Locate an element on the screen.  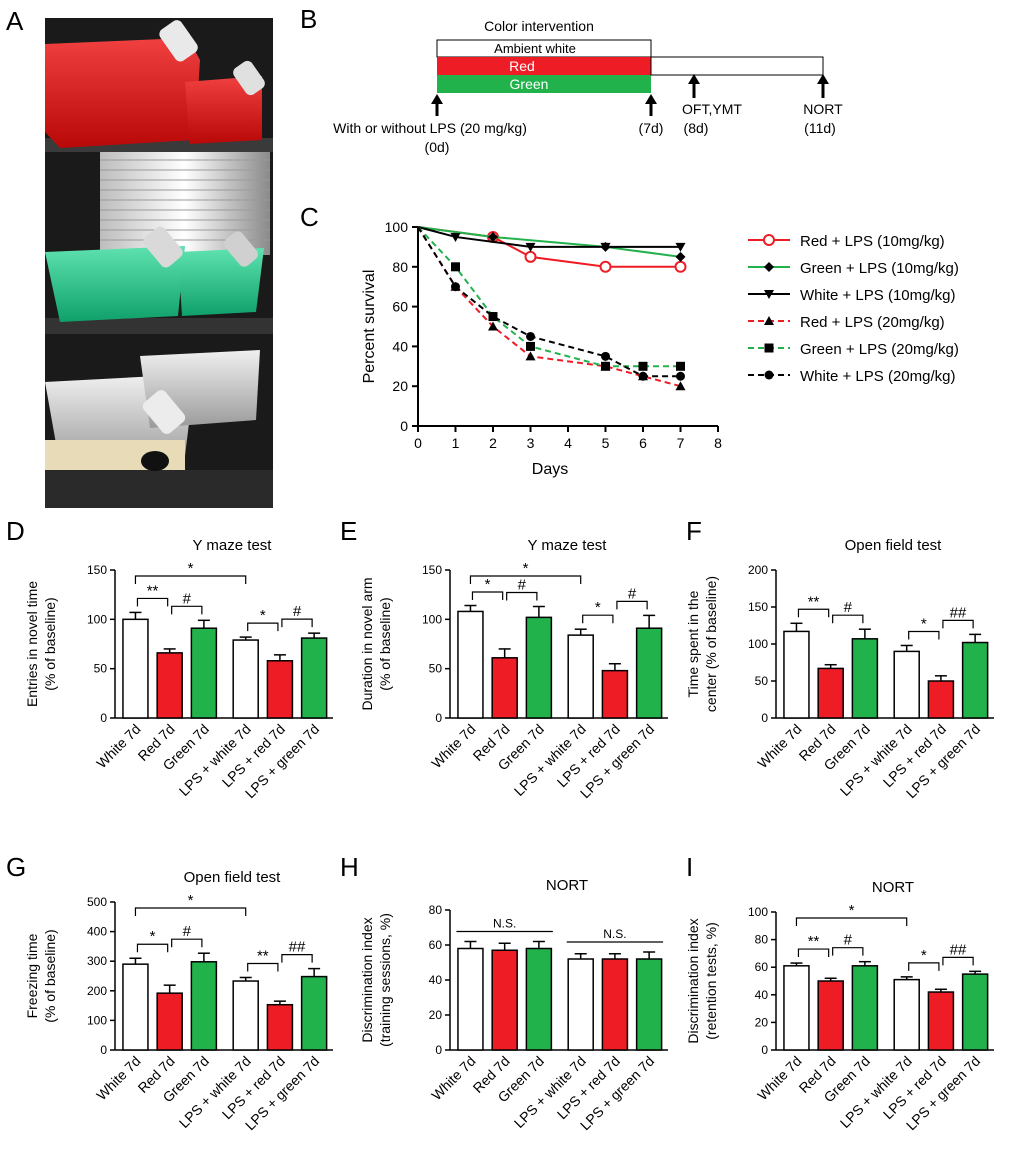
x-tick-label: 1 is located at coordinates (456, 443).